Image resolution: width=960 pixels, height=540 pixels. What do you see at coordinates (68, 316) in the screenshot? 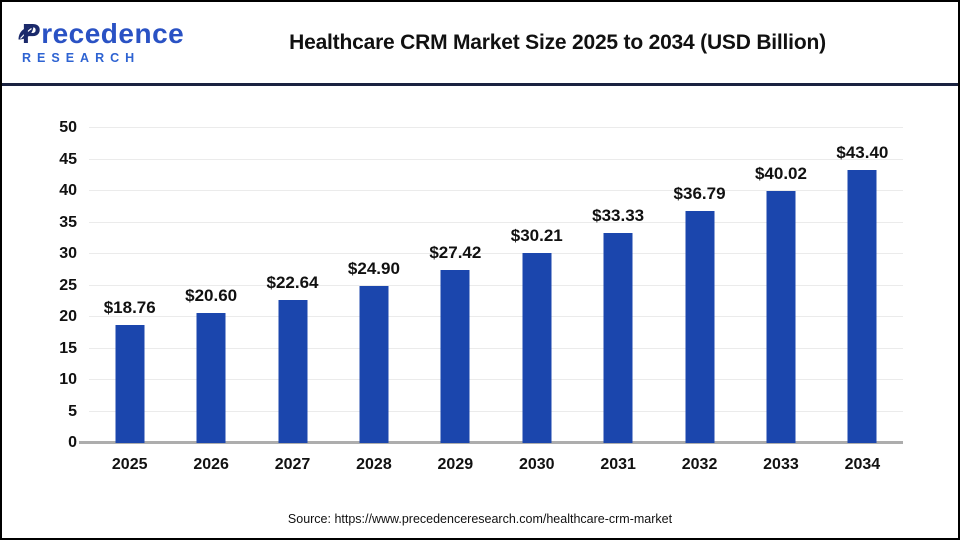
I see `y-axis-tick-label: 20` at bounding box center [68, 316].